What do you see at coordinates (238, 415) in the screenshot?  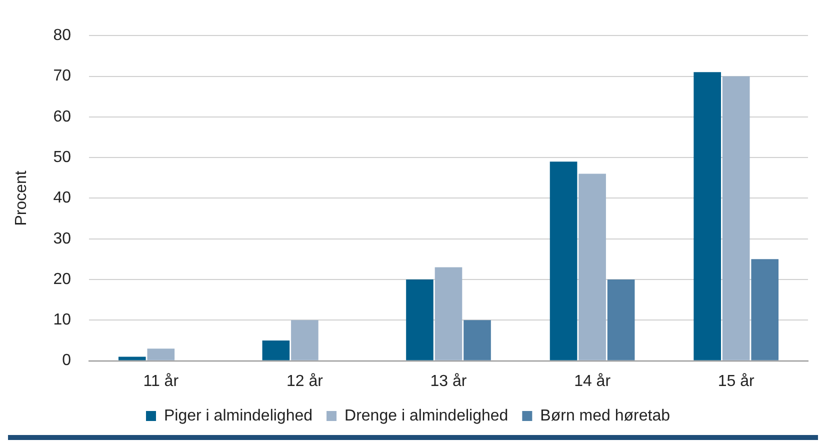 I see `legend-label: Piger i almindelighed` at bounding box center [238, 415].